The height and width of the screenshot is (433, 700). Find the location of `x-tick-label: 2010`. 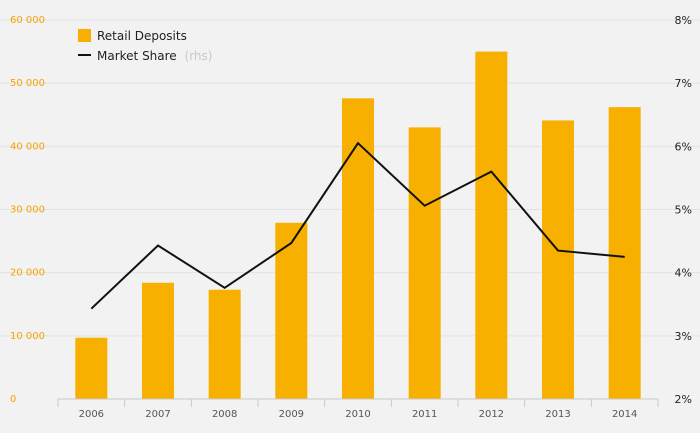

x-tick-label: 2010 is located at coordinates (357, 414).